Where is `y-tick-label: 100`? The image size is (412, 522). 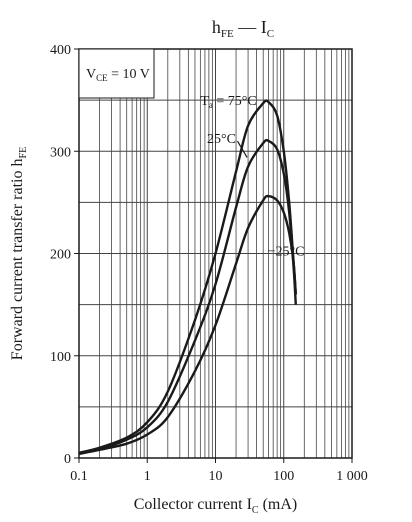 y-tick-label: 100 is located at coordinates (60, 357).